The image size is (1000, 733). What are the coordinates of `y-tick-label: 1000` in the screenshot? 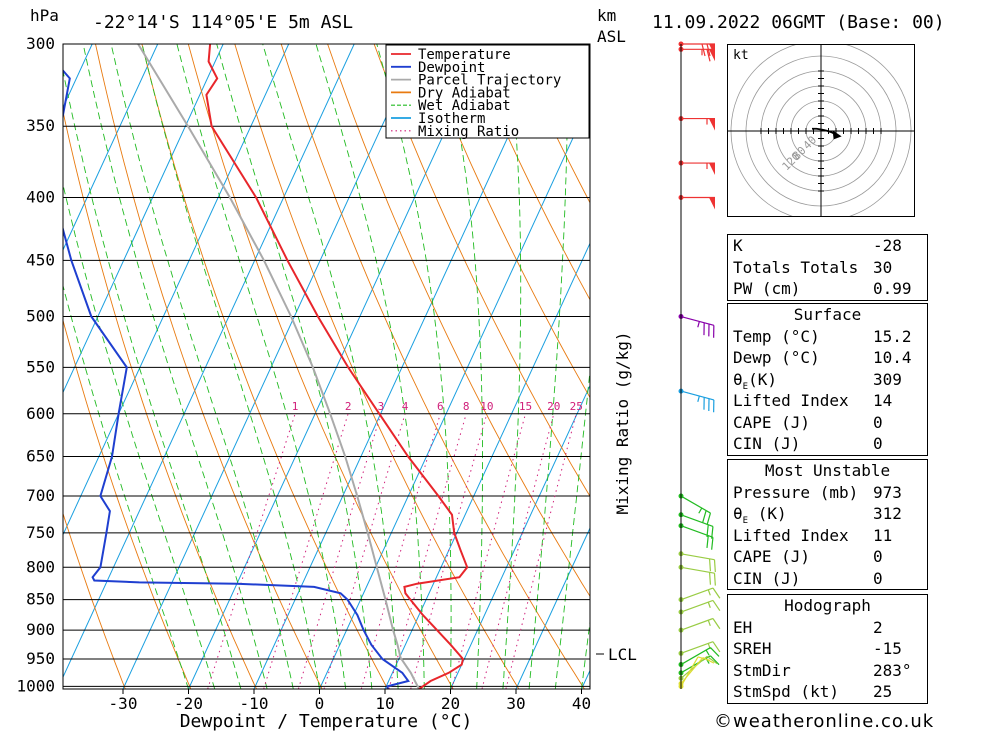 It's located at (35, 685).